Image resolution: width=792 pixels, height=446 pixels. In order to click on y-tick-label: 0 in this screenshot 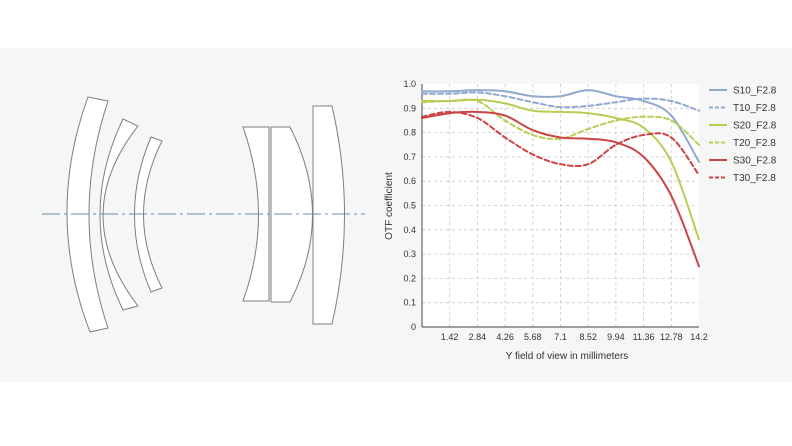, I will do `click(413, 327)`.